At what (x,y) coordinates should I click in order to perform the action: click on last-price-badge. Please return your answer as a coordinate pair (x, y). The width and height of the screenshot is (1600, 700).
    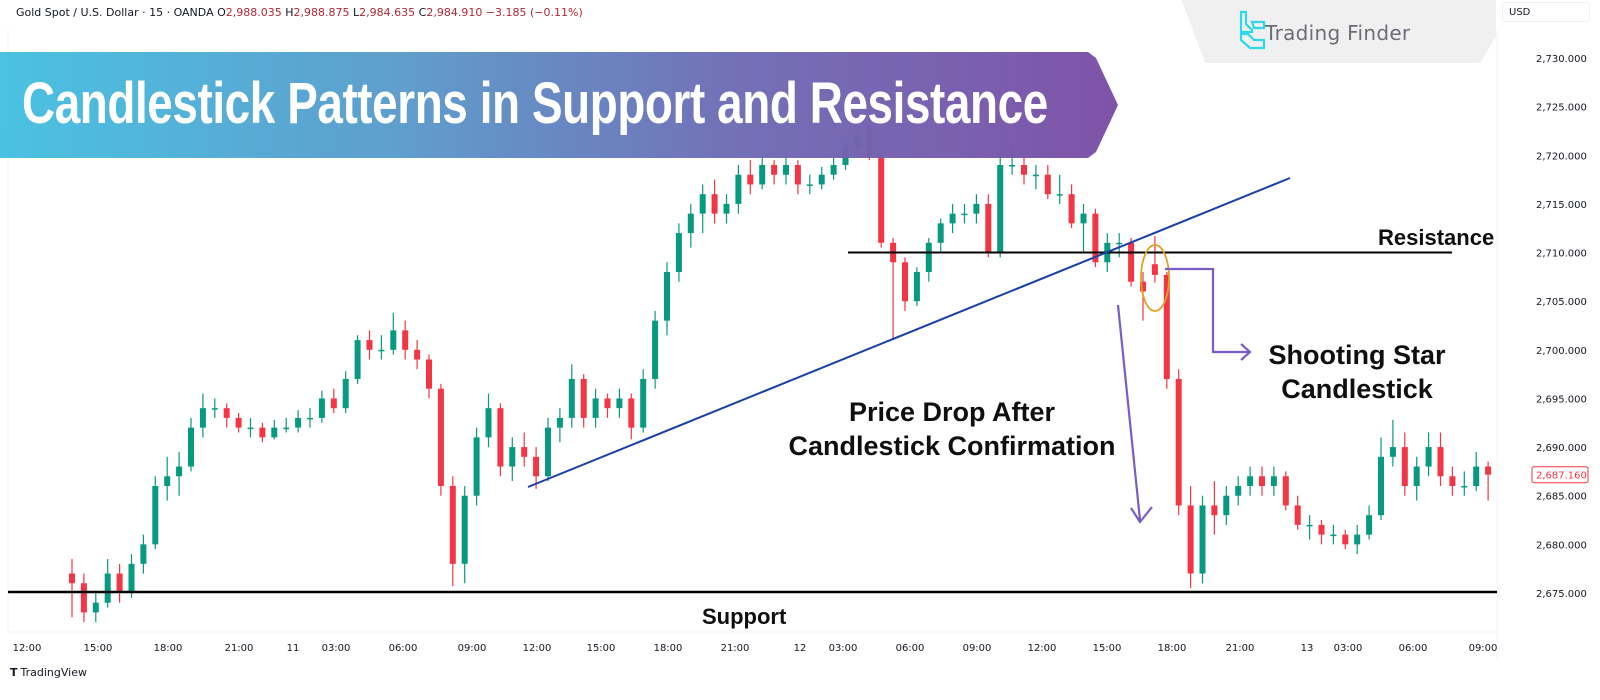
    Looking at the image, I should click on (1560, 475).